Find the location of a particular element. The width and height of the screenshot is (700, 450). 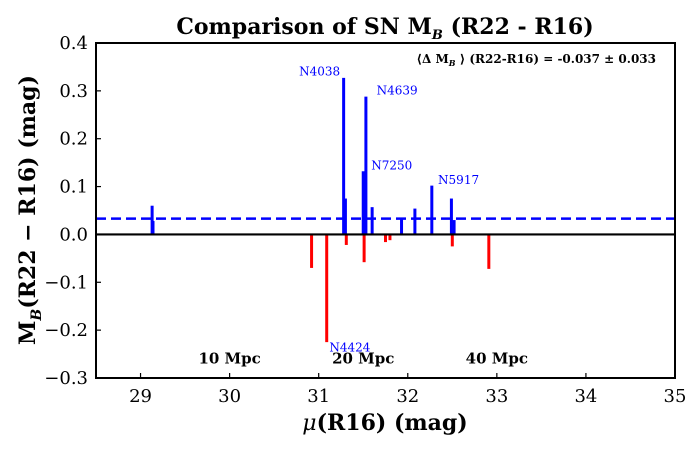

y-tick-label: 0.0 is located at coordinates (73, 234).